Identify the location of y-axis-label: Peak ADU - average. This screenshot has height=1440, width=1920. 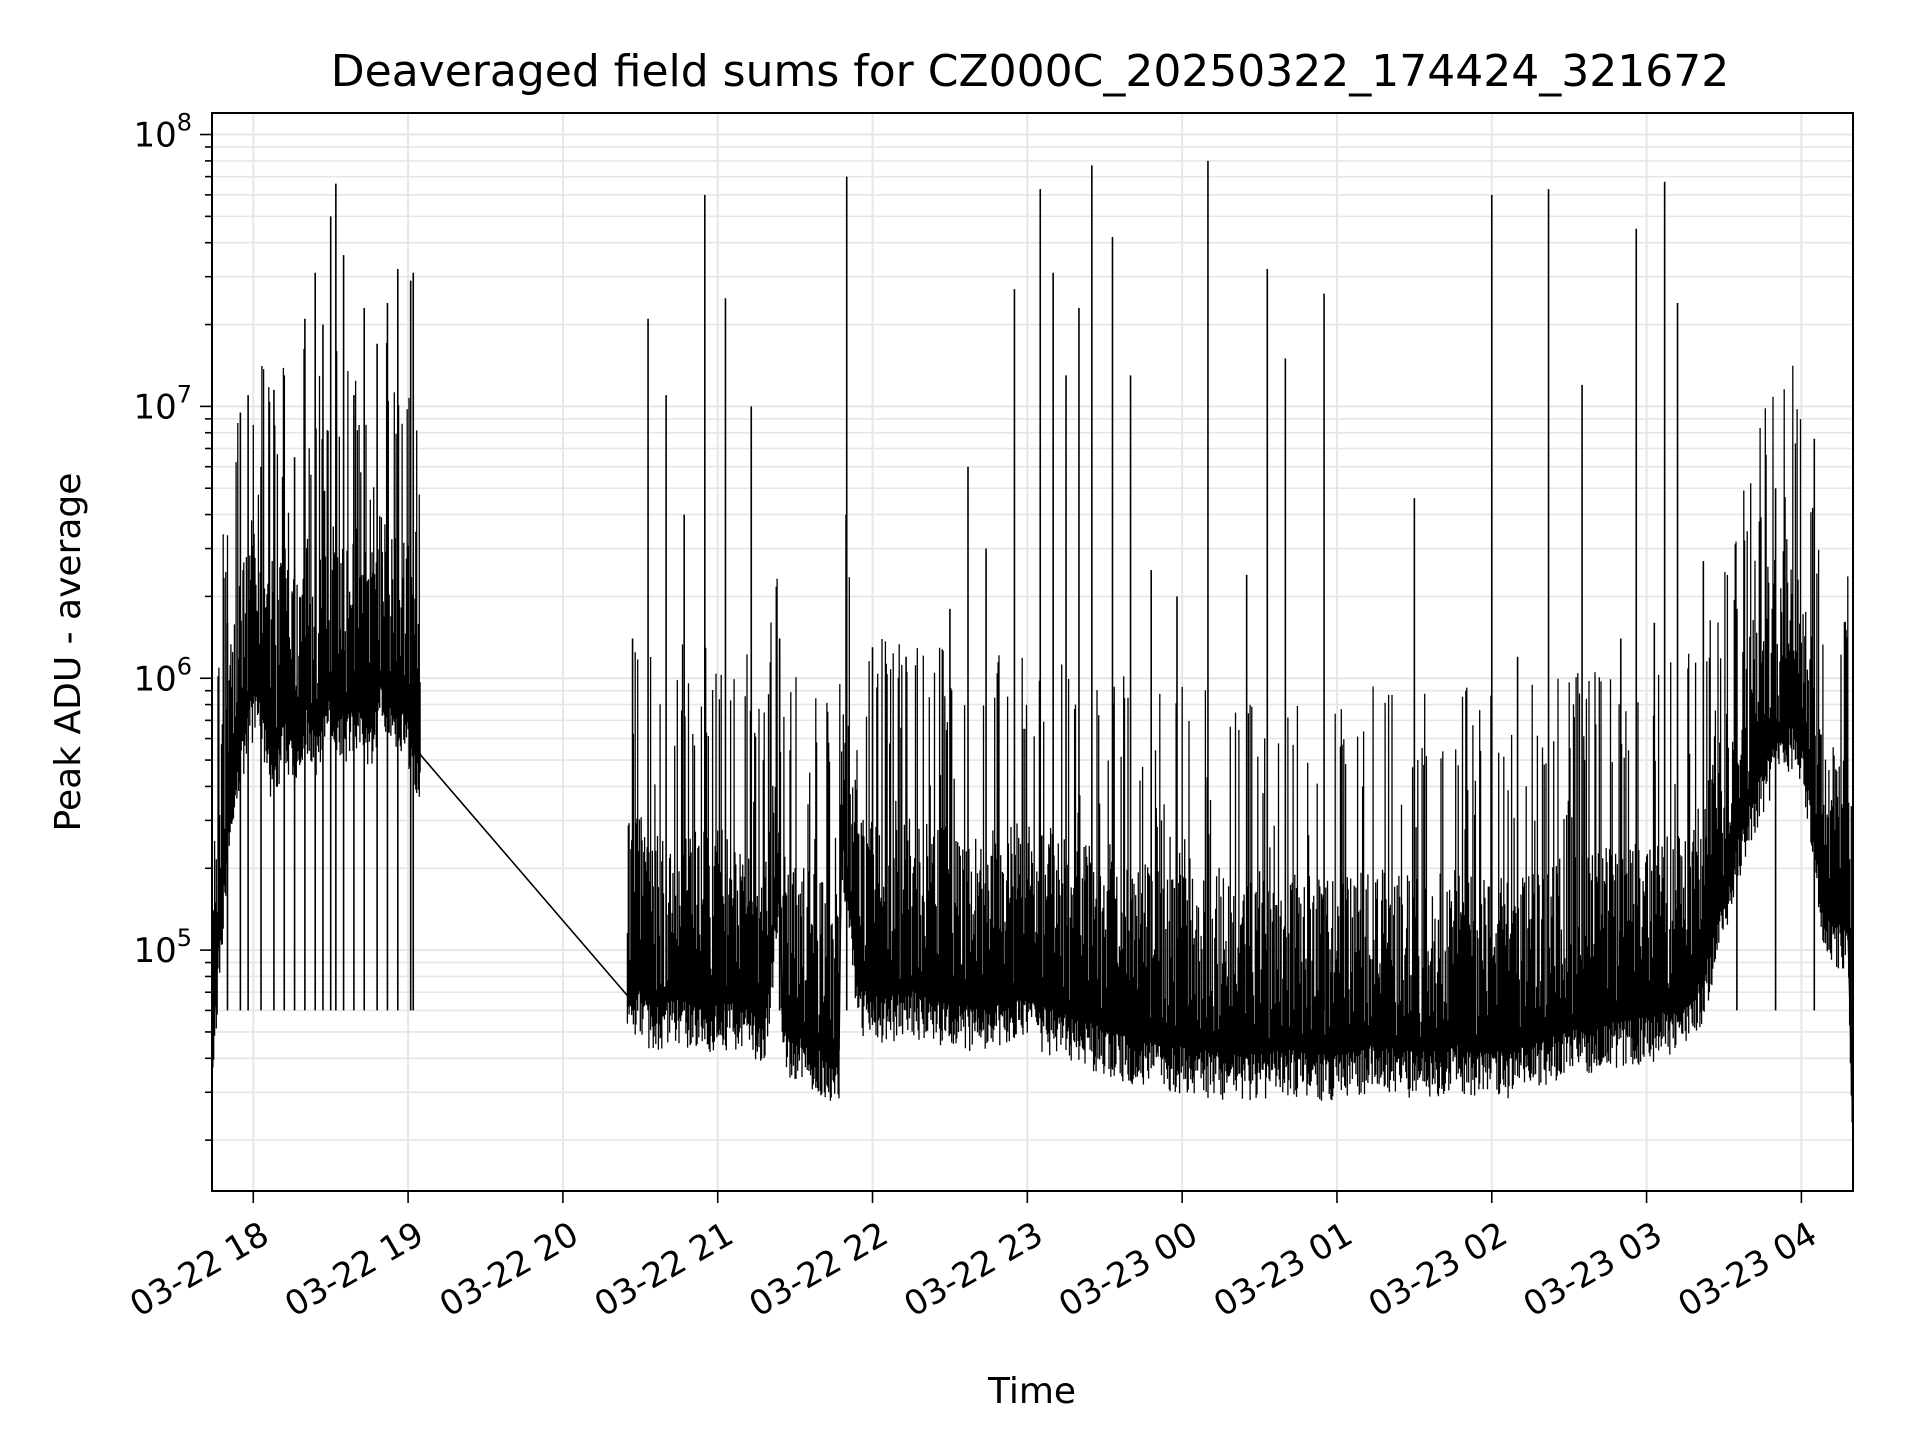
(68, 652).